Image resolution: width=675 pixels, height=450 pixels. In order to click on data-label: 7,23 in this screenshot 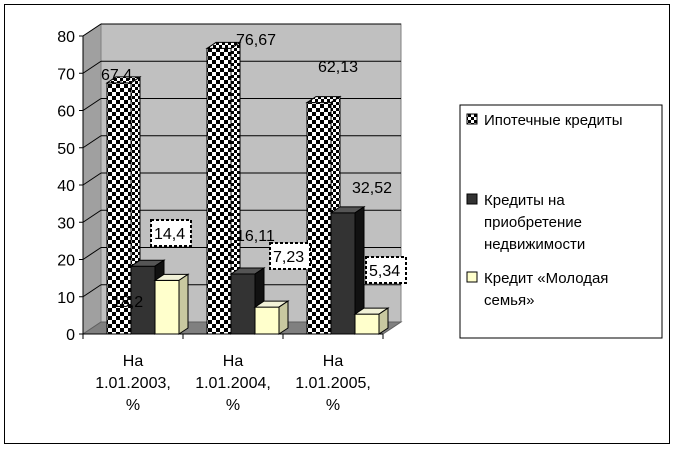, I will do `click(288, 257)`.